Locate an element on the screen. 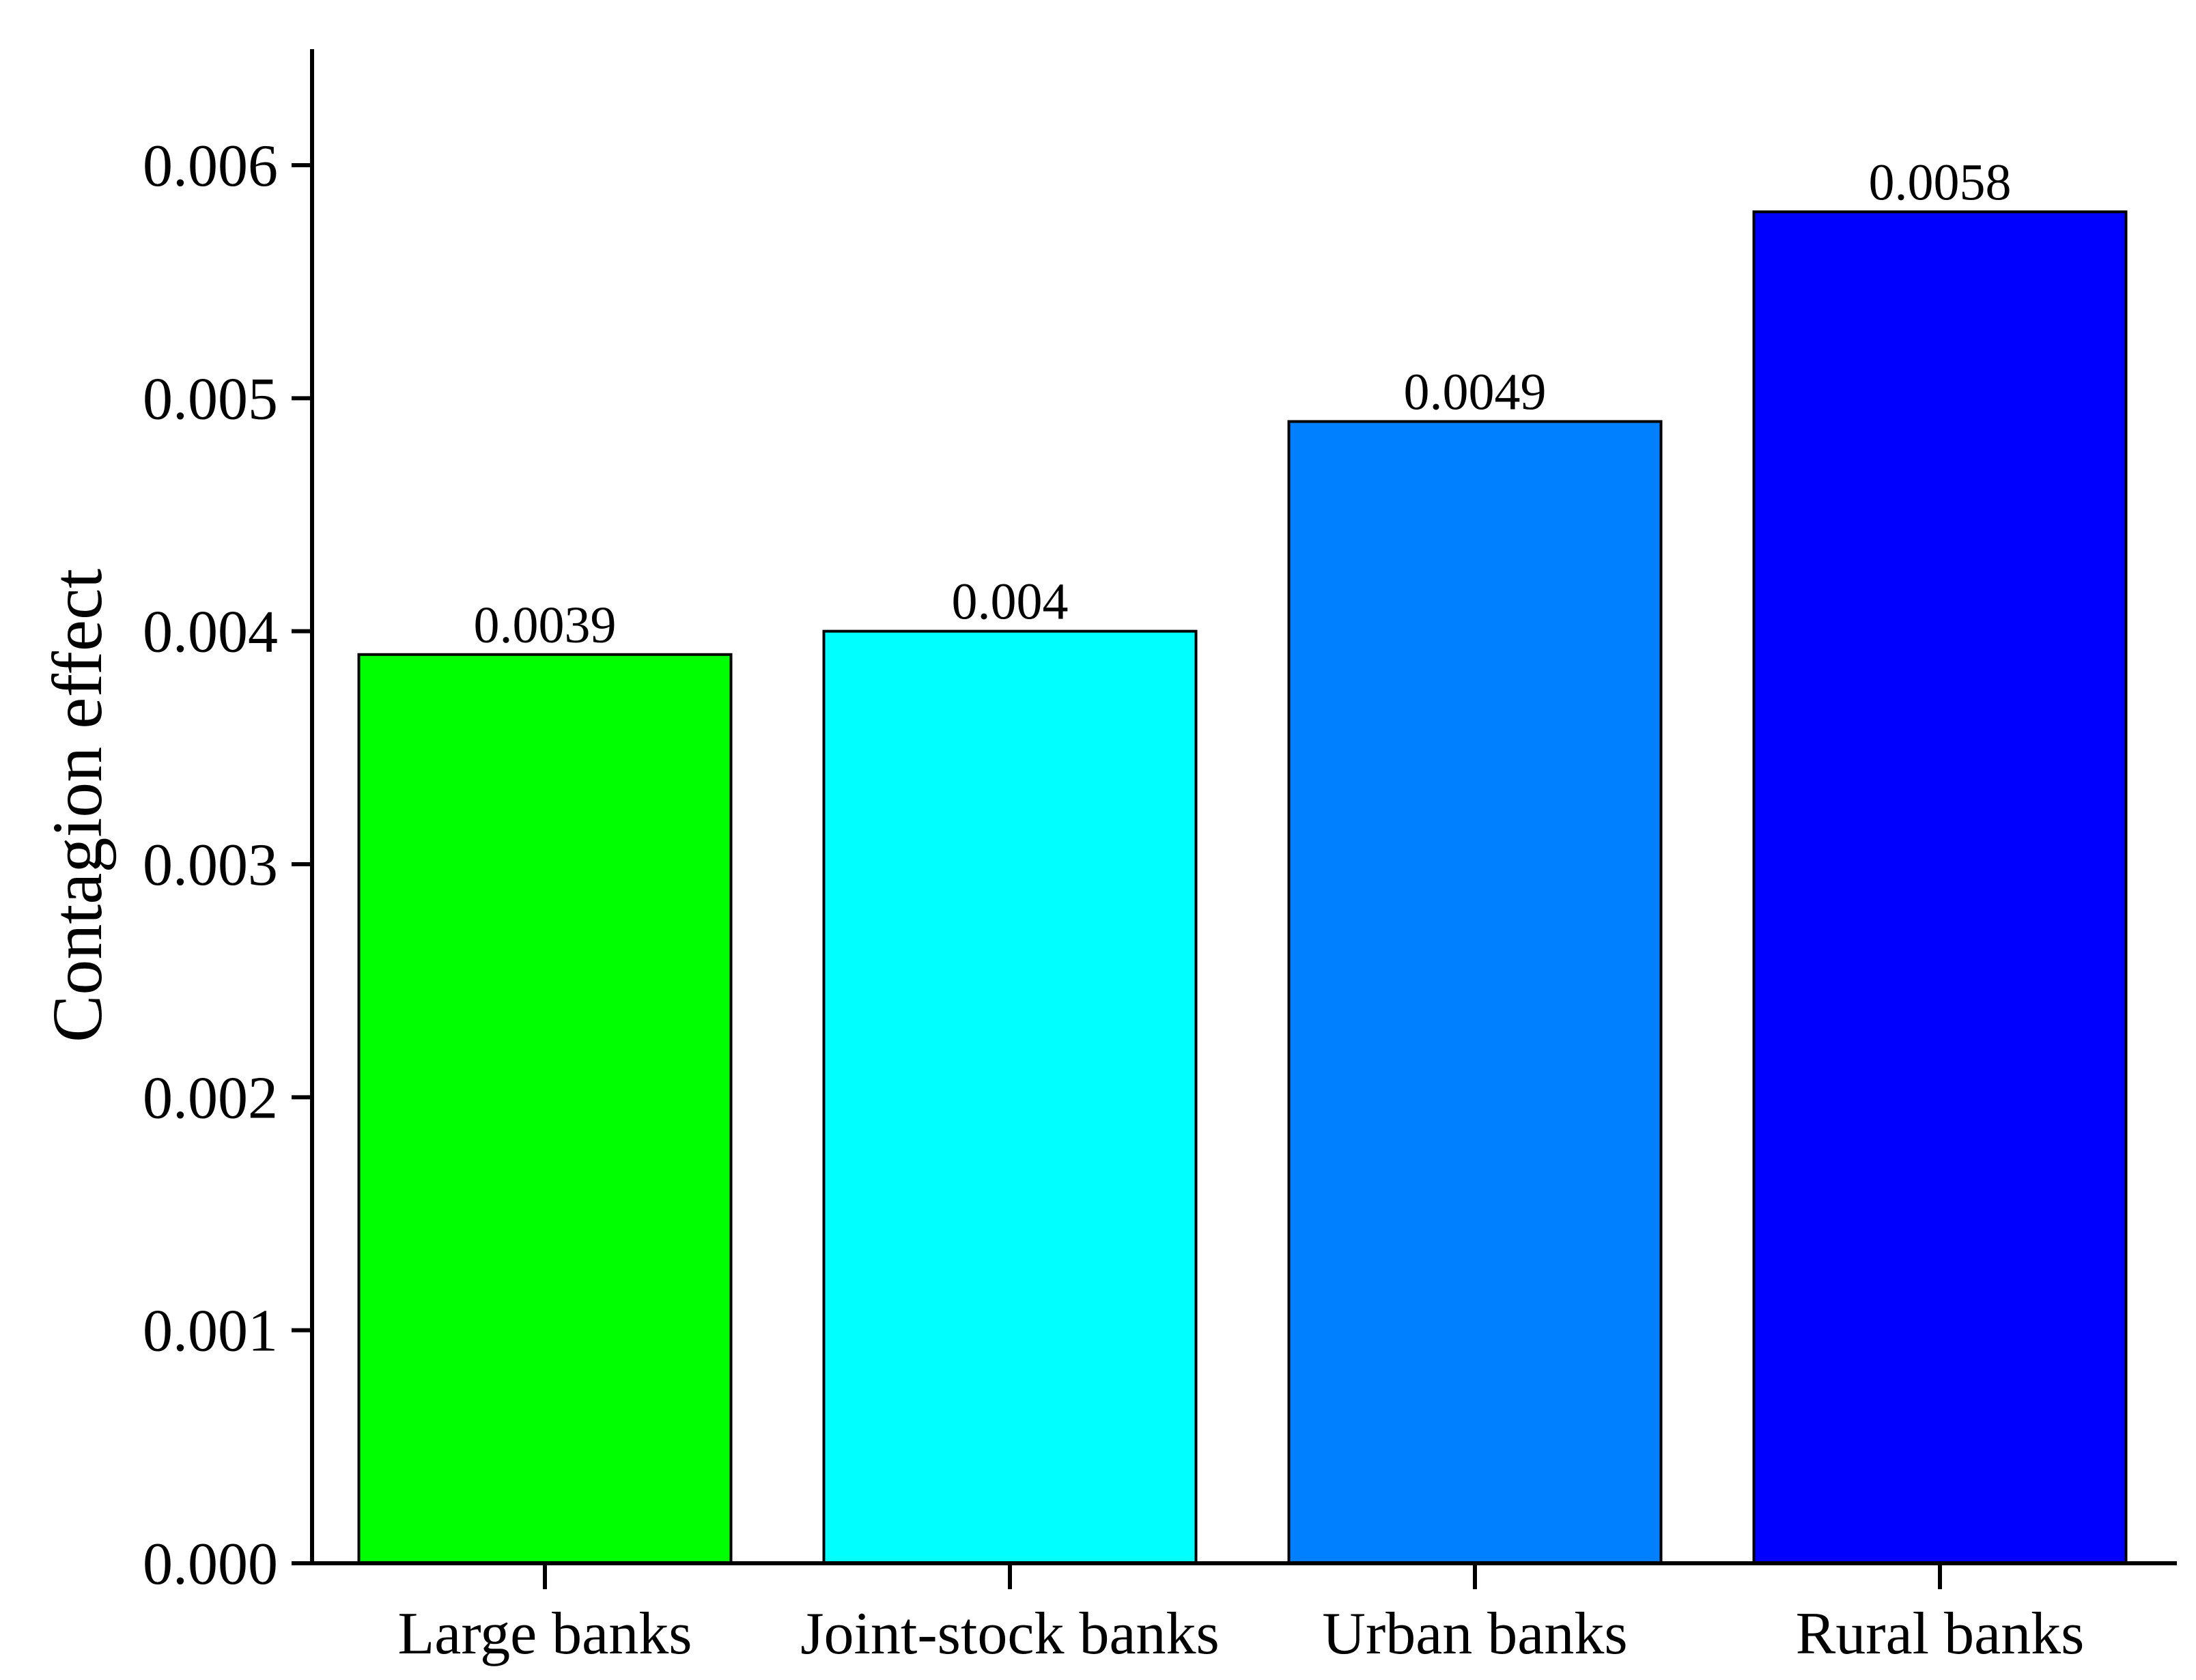 The width and height of the screenshot is (2196, 1680). y-tick-label: 0.002 is located at coordinates (211, 1098).